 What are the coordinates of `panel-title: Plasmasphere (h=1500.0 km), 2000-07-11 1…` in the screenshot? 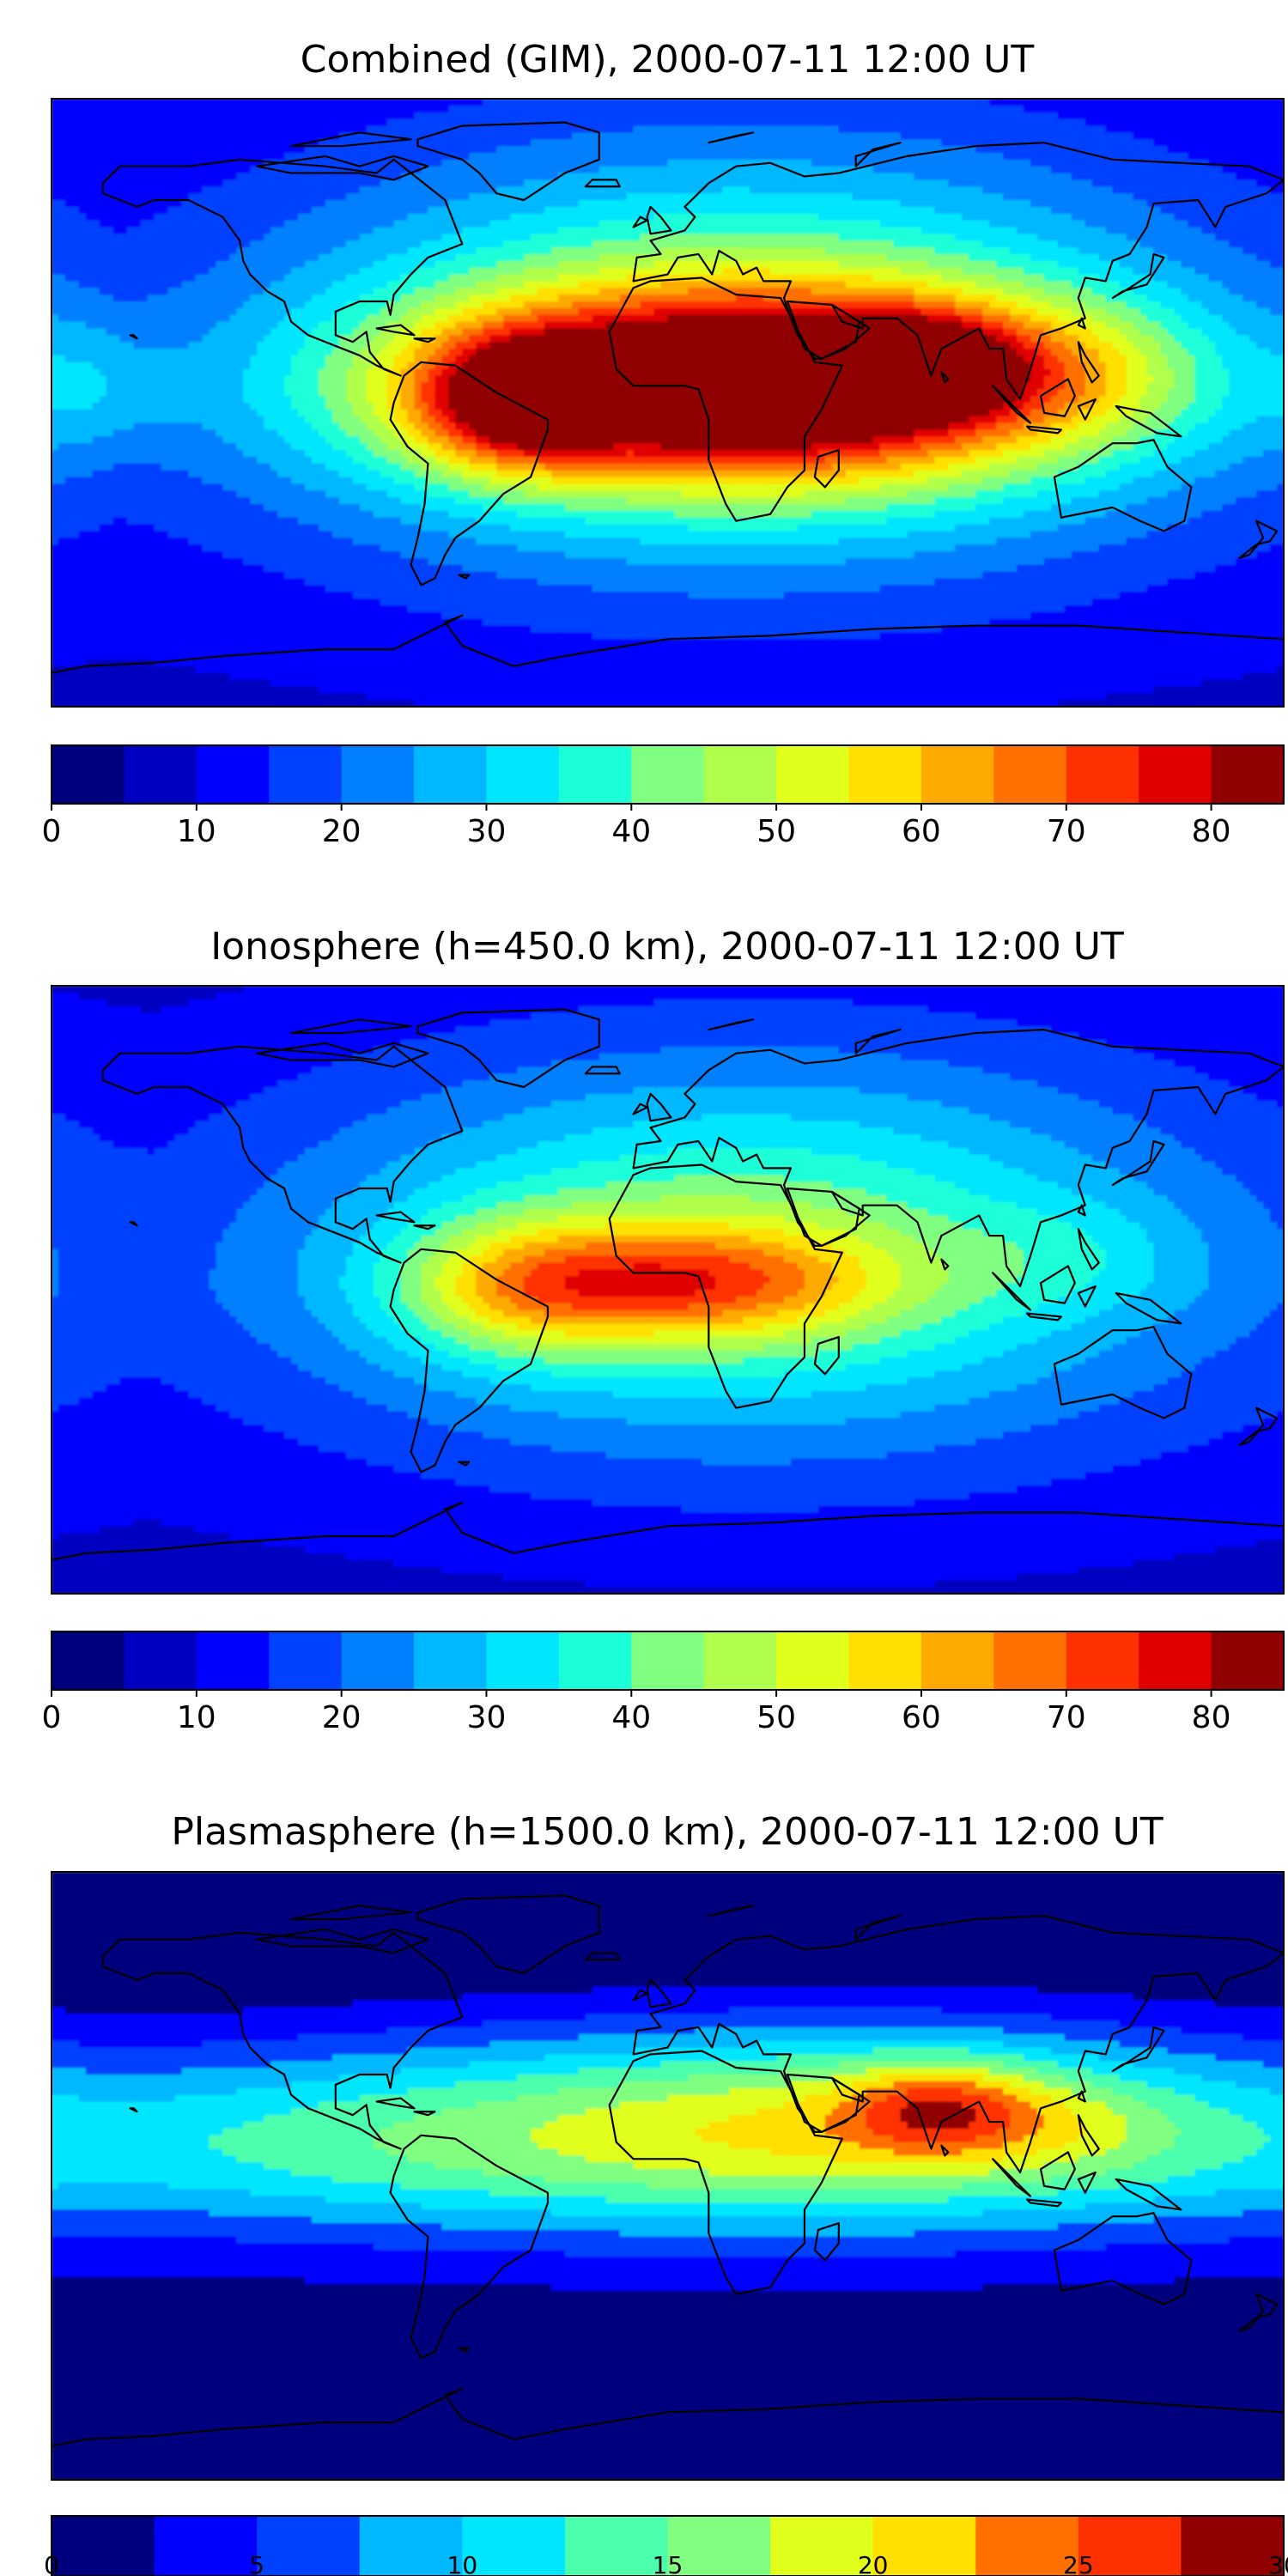 It's located at (667, 1832).